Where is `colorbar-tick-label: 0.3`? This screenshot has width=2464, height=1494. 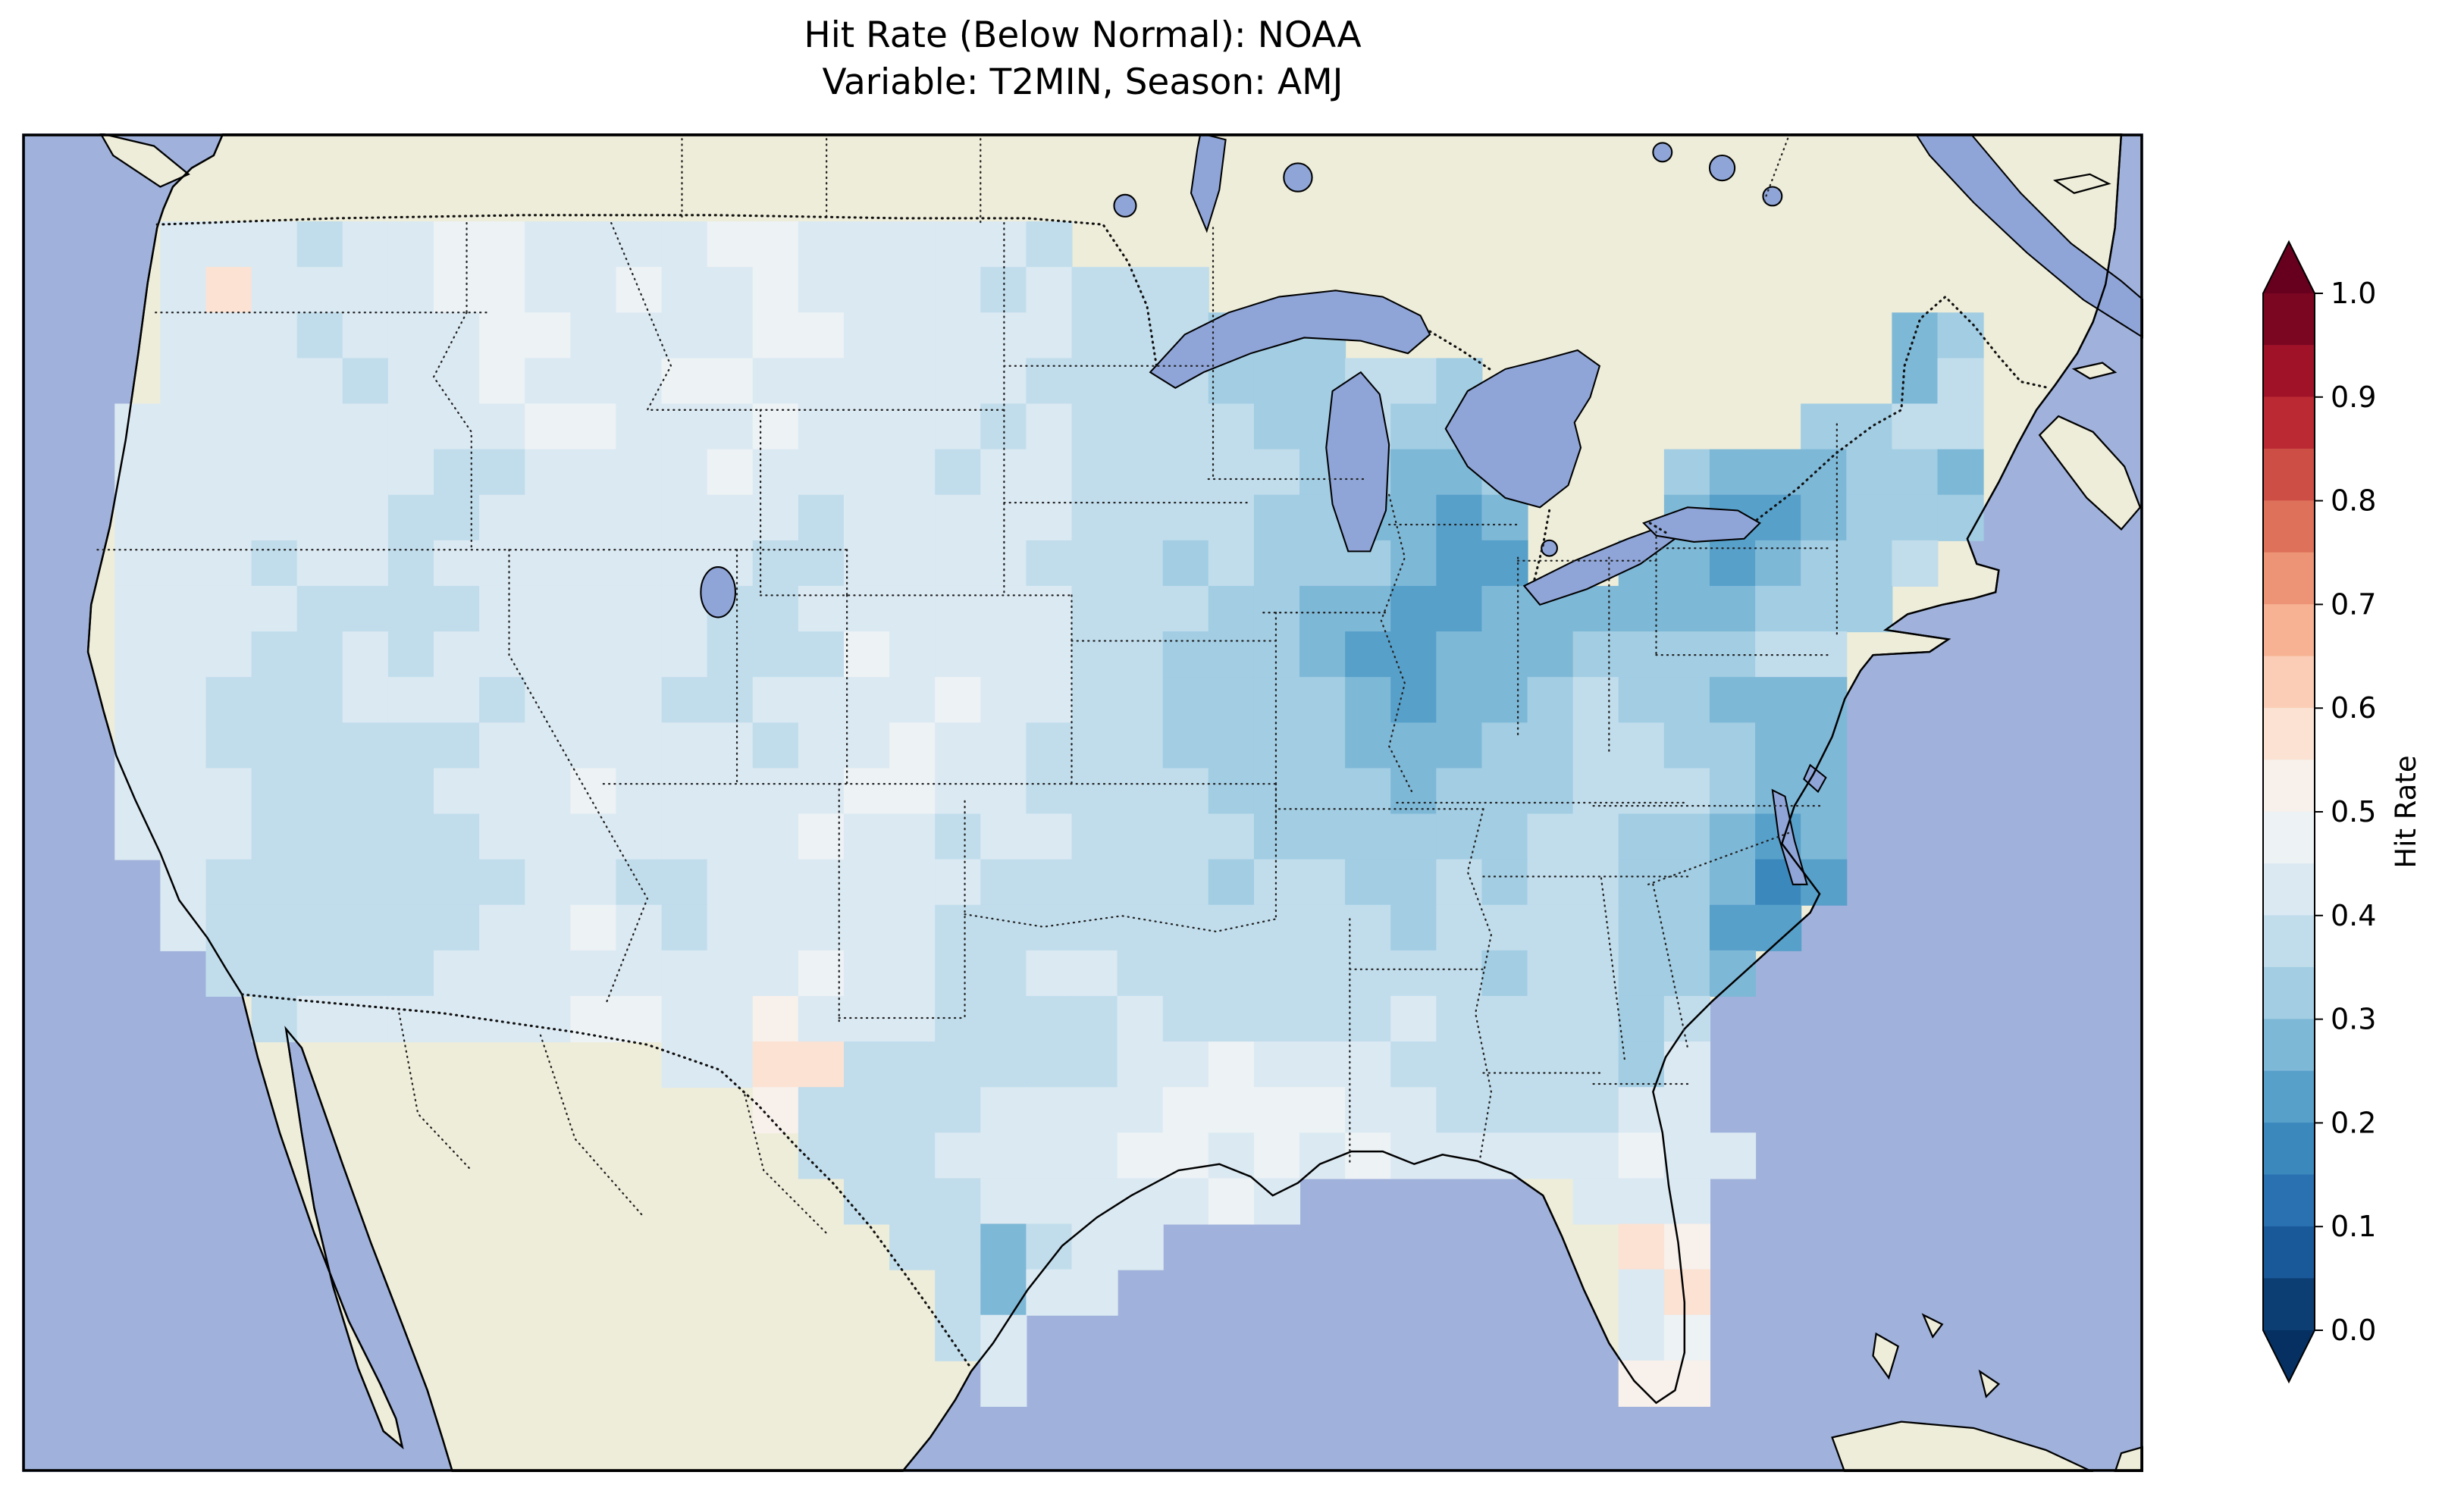
colorbar-tick-label: 0.3 is located at coordinates (2354, 1019).